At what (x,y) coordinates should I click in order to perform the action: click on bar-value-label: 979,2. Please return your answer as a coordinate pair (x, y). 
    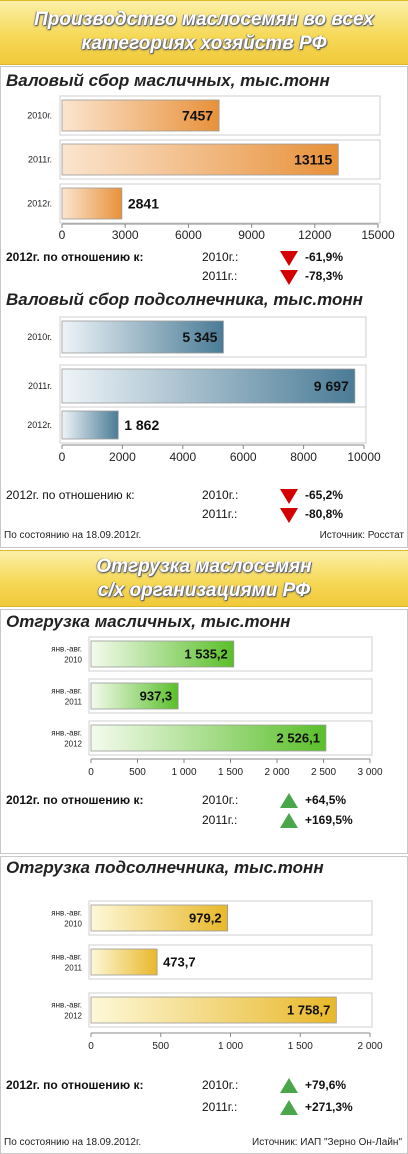
    Looking at the image, I should click on (205, 918).